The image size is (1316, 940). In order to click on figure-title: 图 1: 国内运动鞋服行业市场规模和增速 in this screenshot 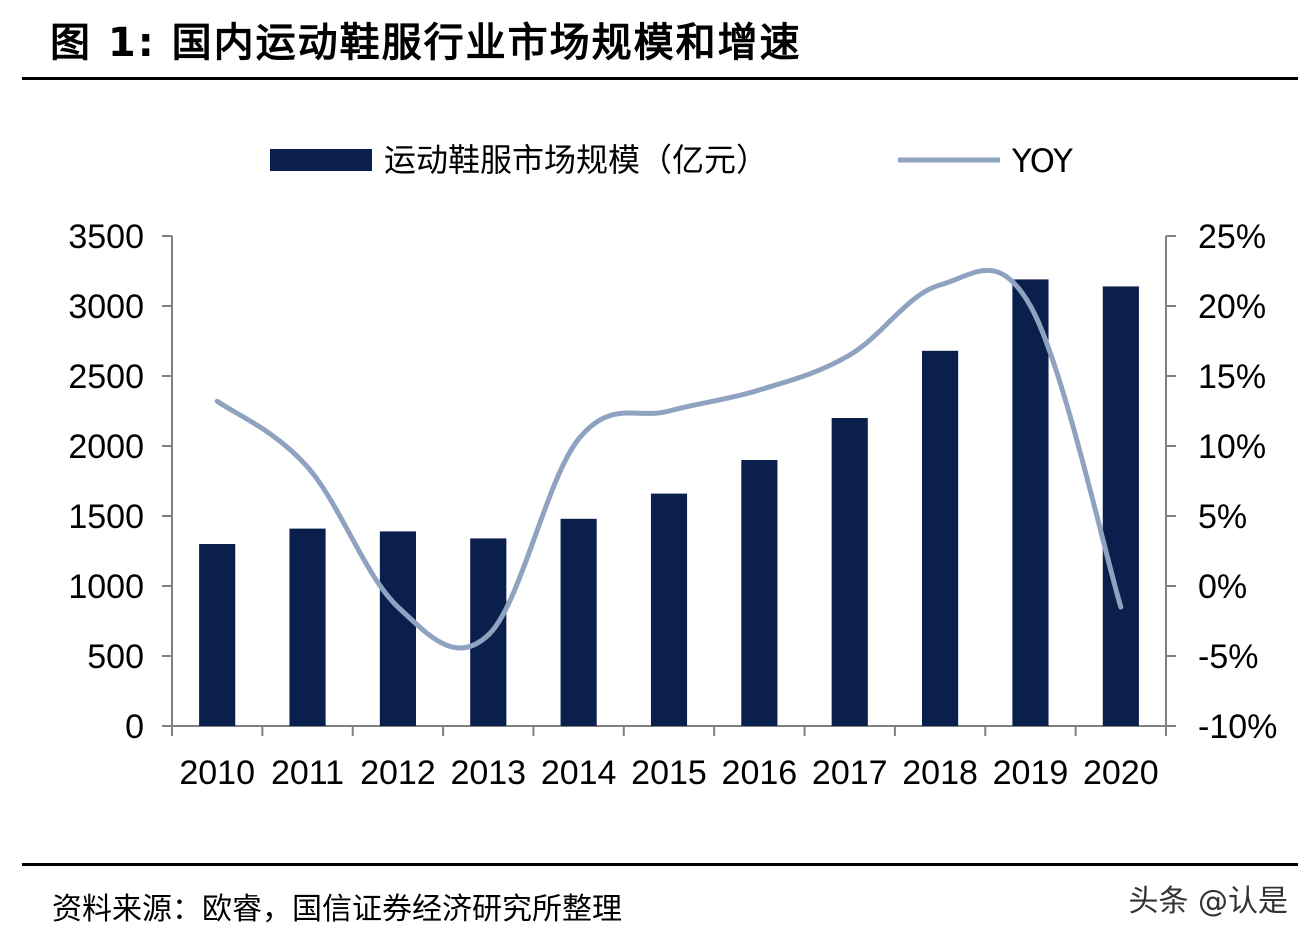, I will do `click(426, 43)`.